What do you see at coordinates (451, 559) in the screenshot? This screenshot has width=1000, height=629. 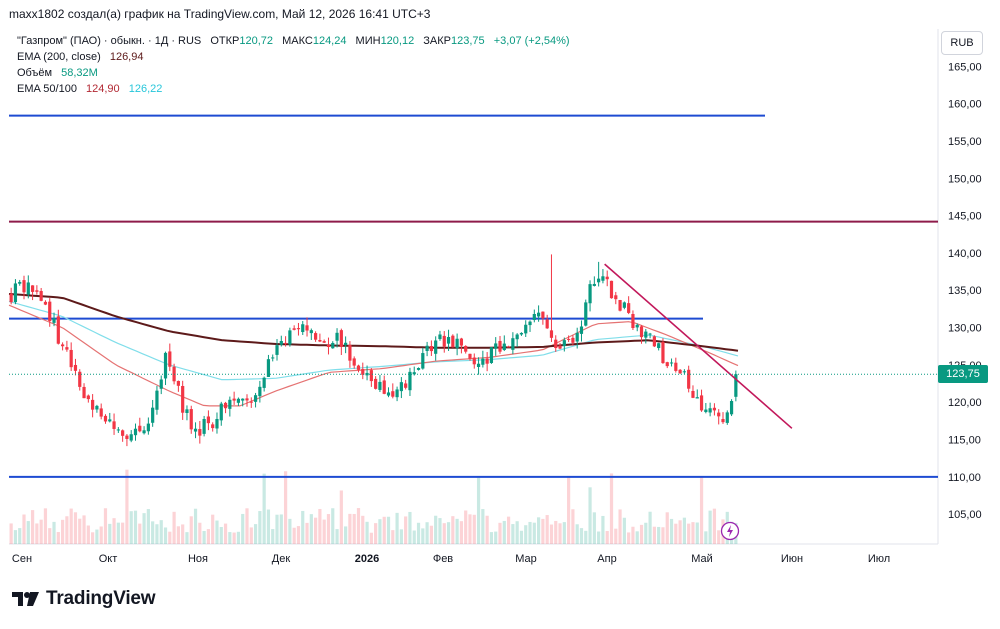 I see `time-axis: Сен Окт Ноя Дек 2026 Фев Мар Апр Май Июн Июл` at bounding box center [451, 559].